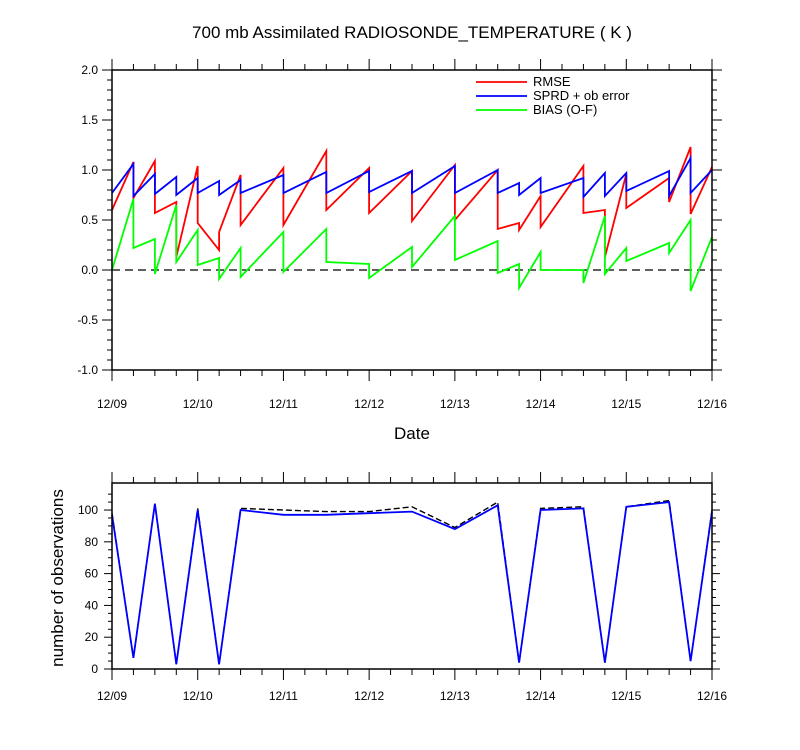  Describe the element at coordinates (89, 170) in the screenshot. I see `y-tick-label: 1.0` at that location.